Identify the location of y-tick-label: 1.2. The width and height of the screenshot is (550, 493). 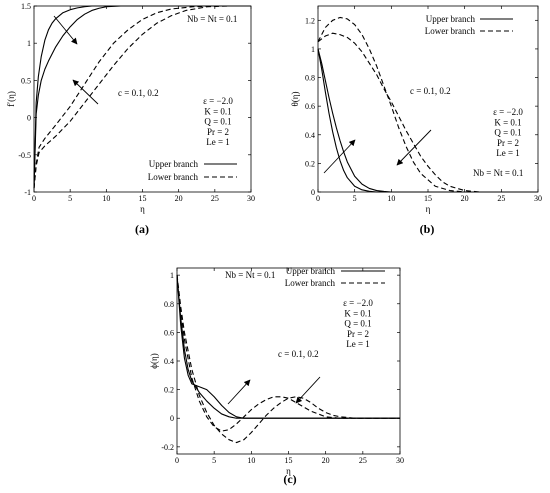
(310, 20).